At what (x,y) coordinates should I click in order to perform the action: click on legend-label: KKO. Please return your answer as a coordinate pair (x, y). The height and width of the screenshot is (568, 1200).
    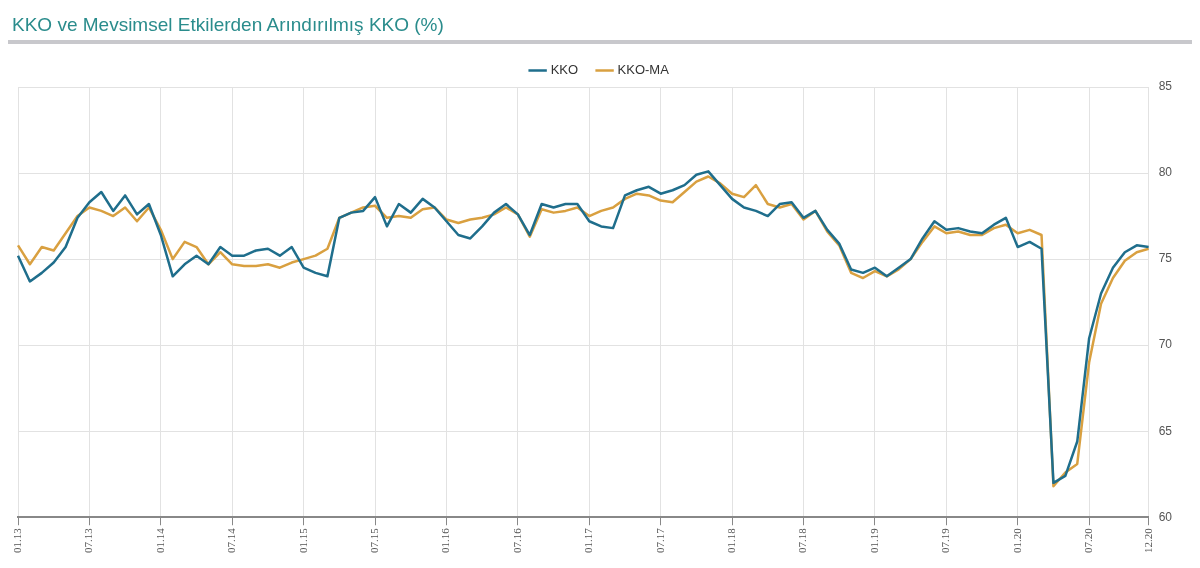
    Looking at the image, I should click on (564, 70).